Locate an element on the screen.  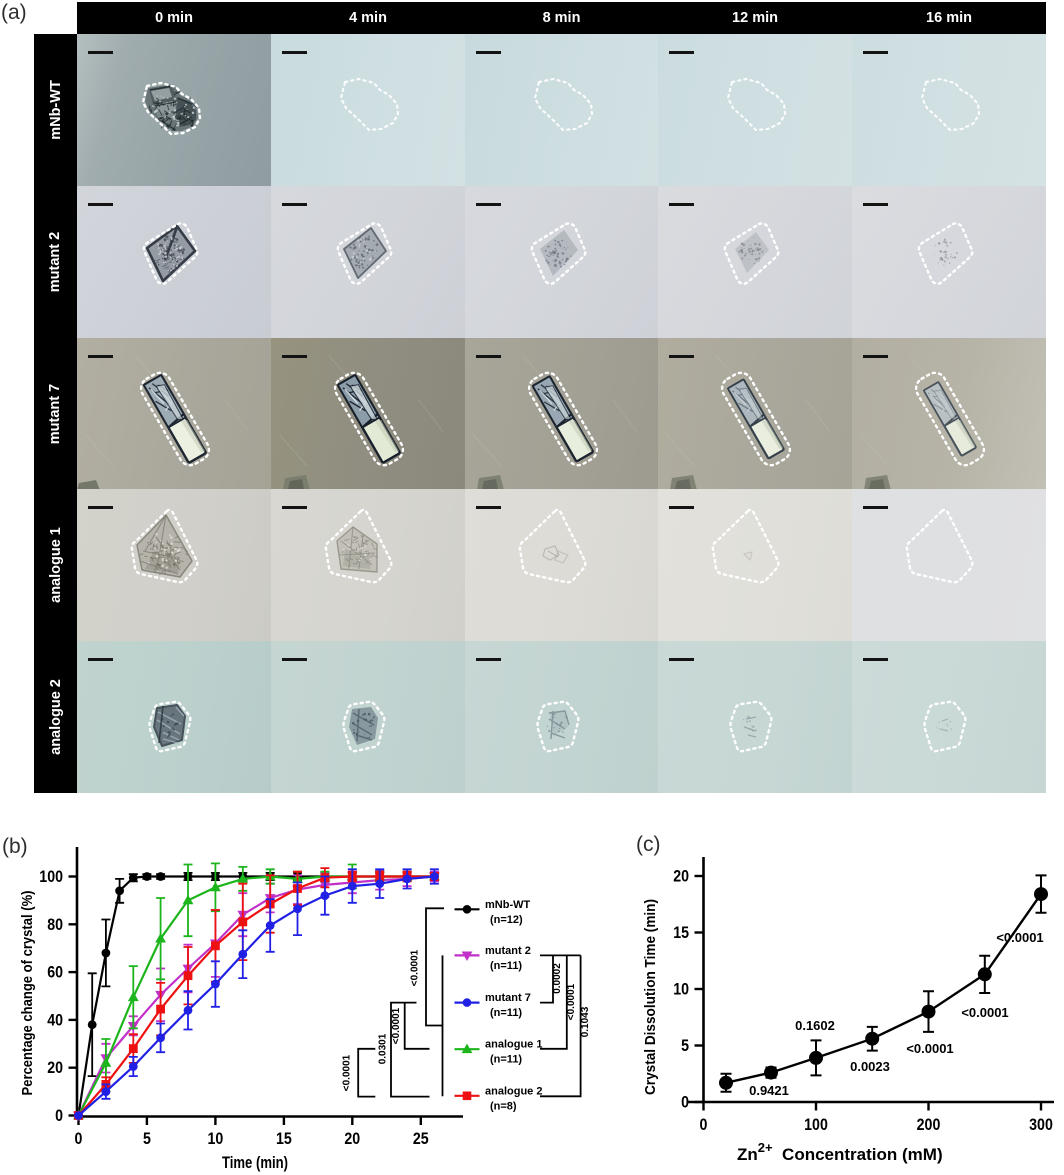
svg-text: (c) is located at coordinates (648, 844).